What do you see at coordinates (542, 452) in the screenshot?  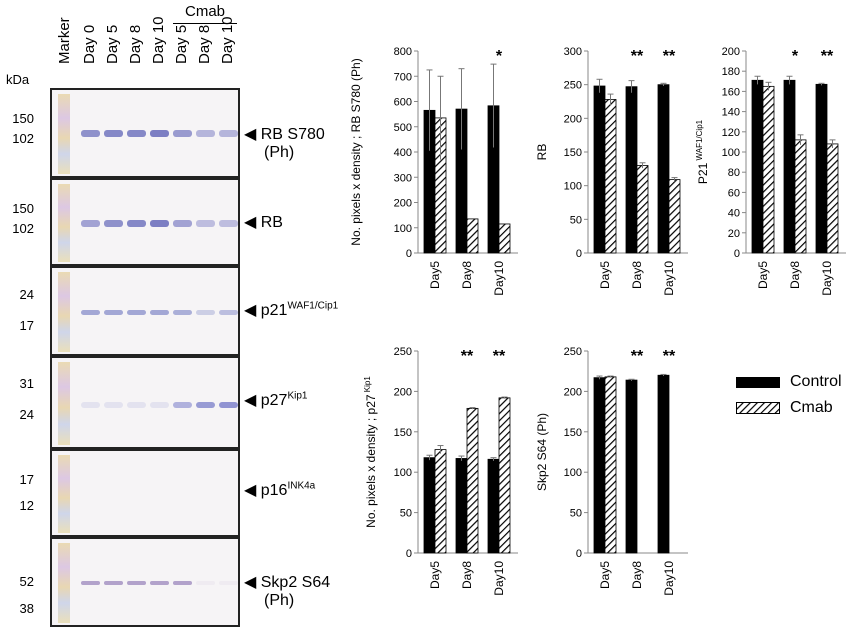 I see `y-axis-label: Skp2 S64 (Ph)` at bounding box center [542, 452].